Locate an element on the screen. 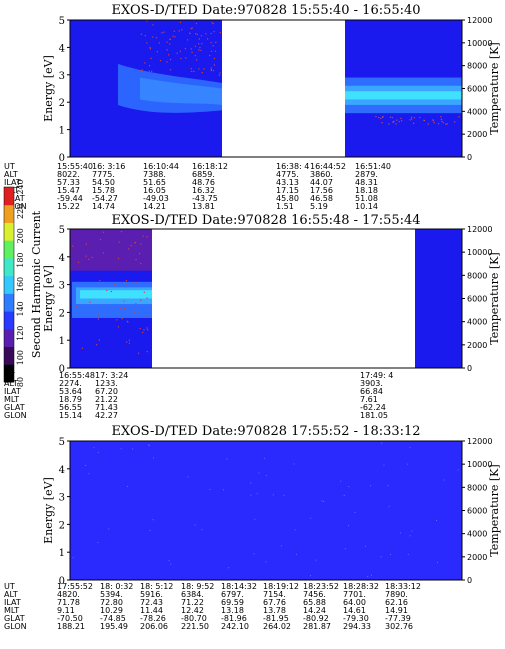  y2-tick-label: 8000 is located at coordinates (477, 275).